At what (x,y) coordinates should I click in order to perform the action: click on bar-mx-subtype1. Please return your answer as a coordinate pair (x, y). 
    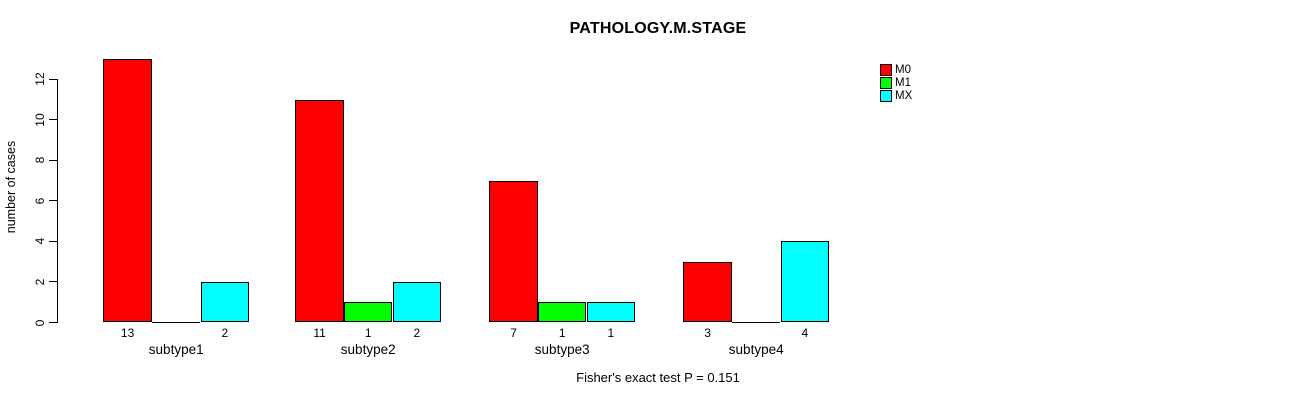
    Looking at the image, I should click on (225, 302).